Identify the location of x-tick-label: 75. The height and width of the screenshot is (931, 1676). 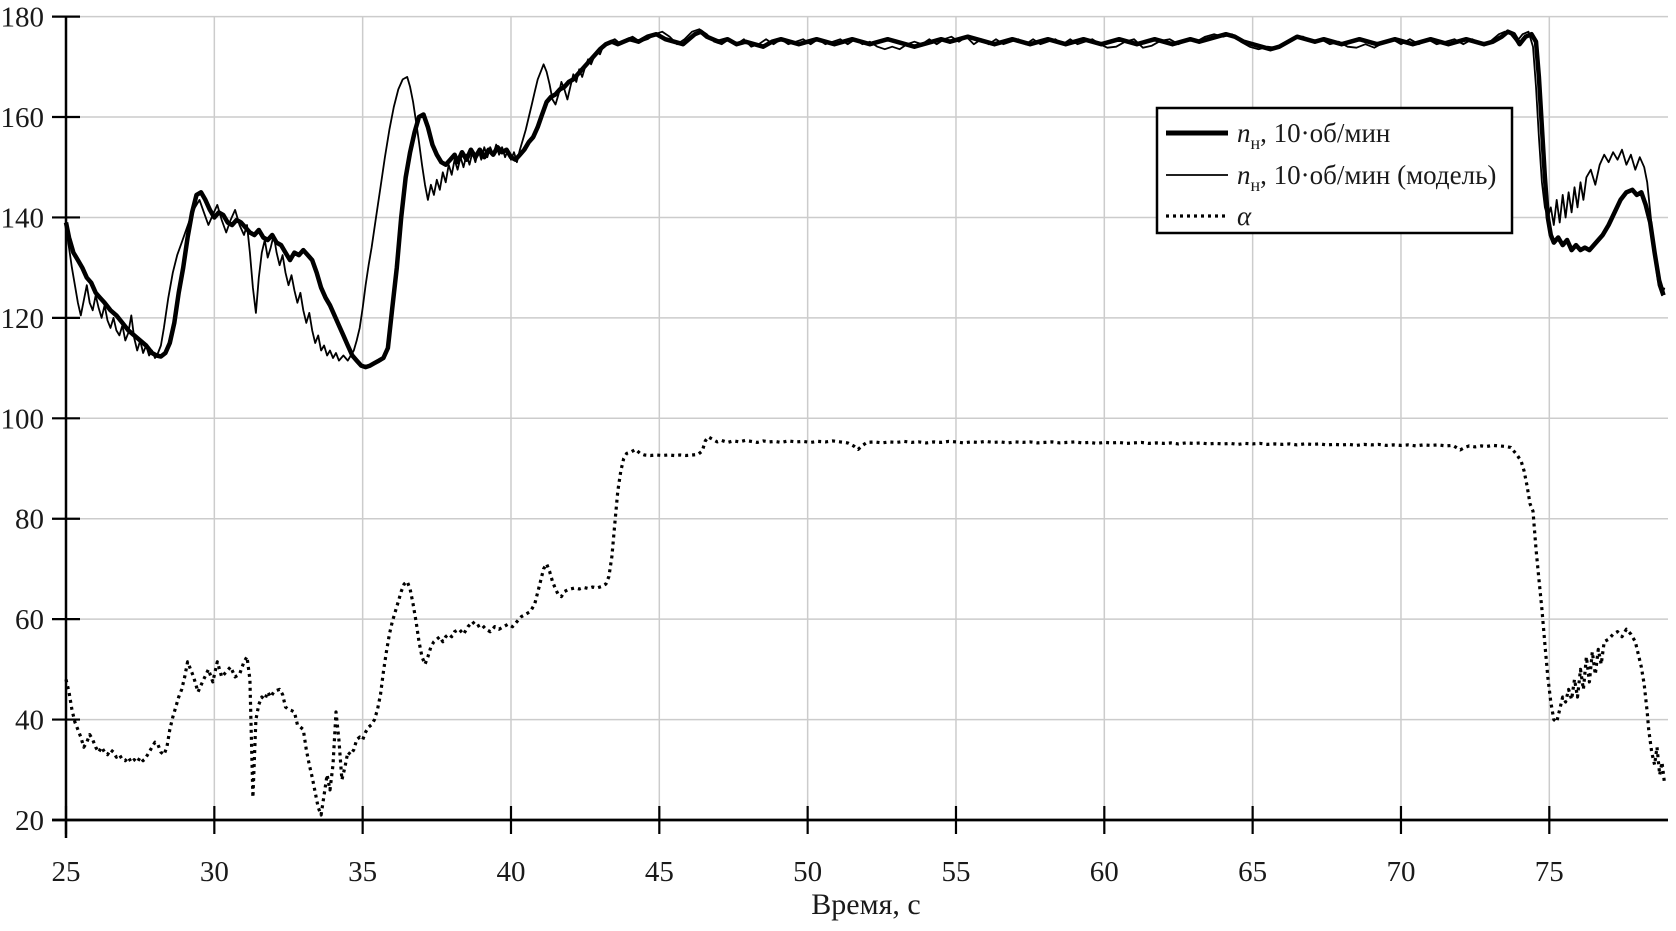
(1549, 872).